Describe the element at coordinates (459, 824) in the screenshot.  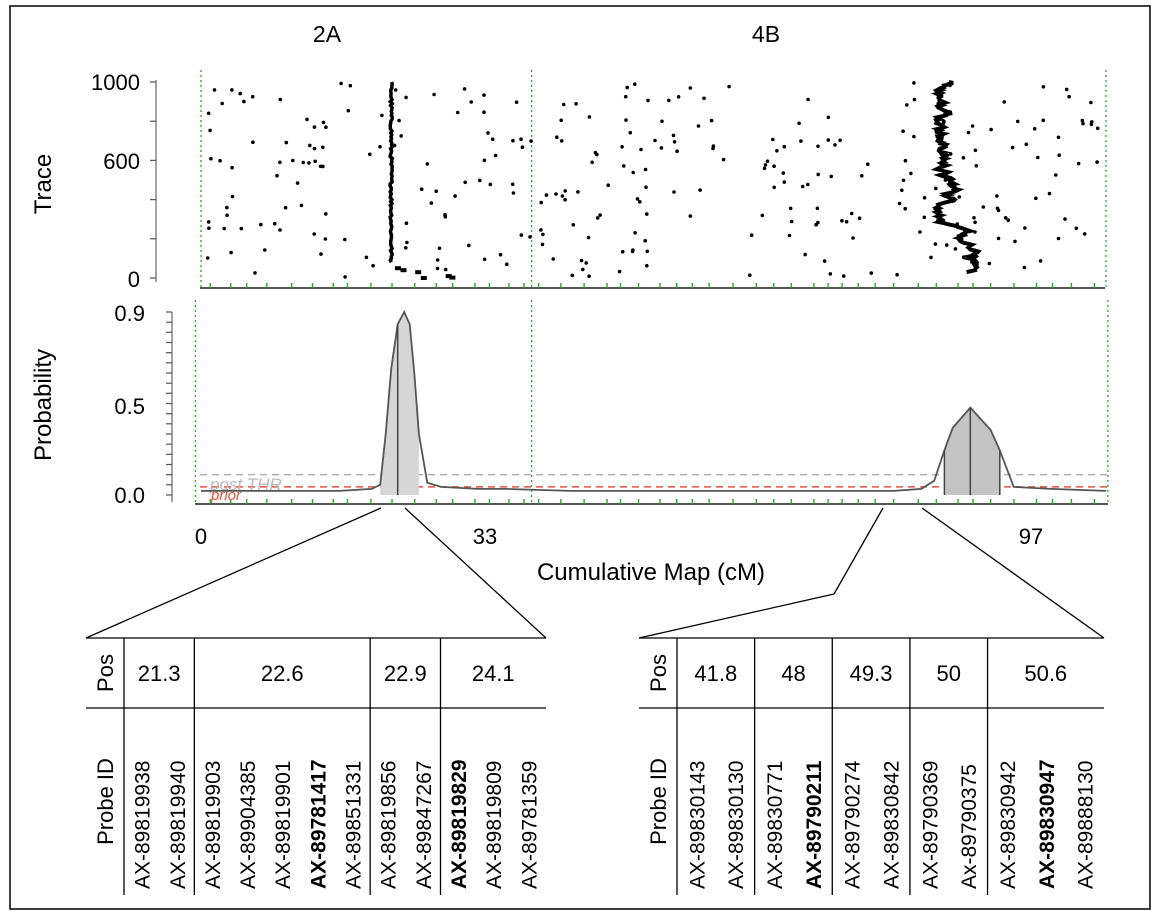
I see `probe-id: AX-89819829` at that location.